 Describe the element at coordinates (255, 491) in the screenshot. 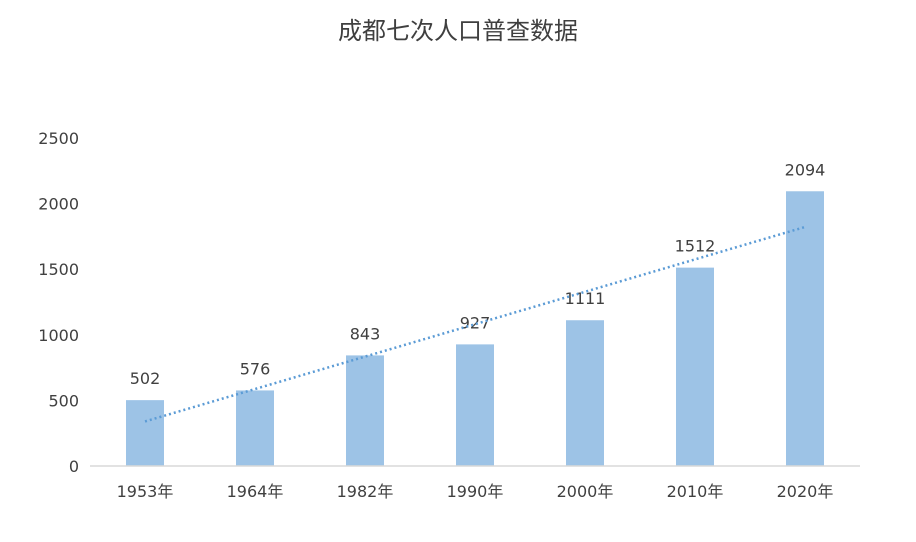

I see `x-tick-label: 1964年` at that location.